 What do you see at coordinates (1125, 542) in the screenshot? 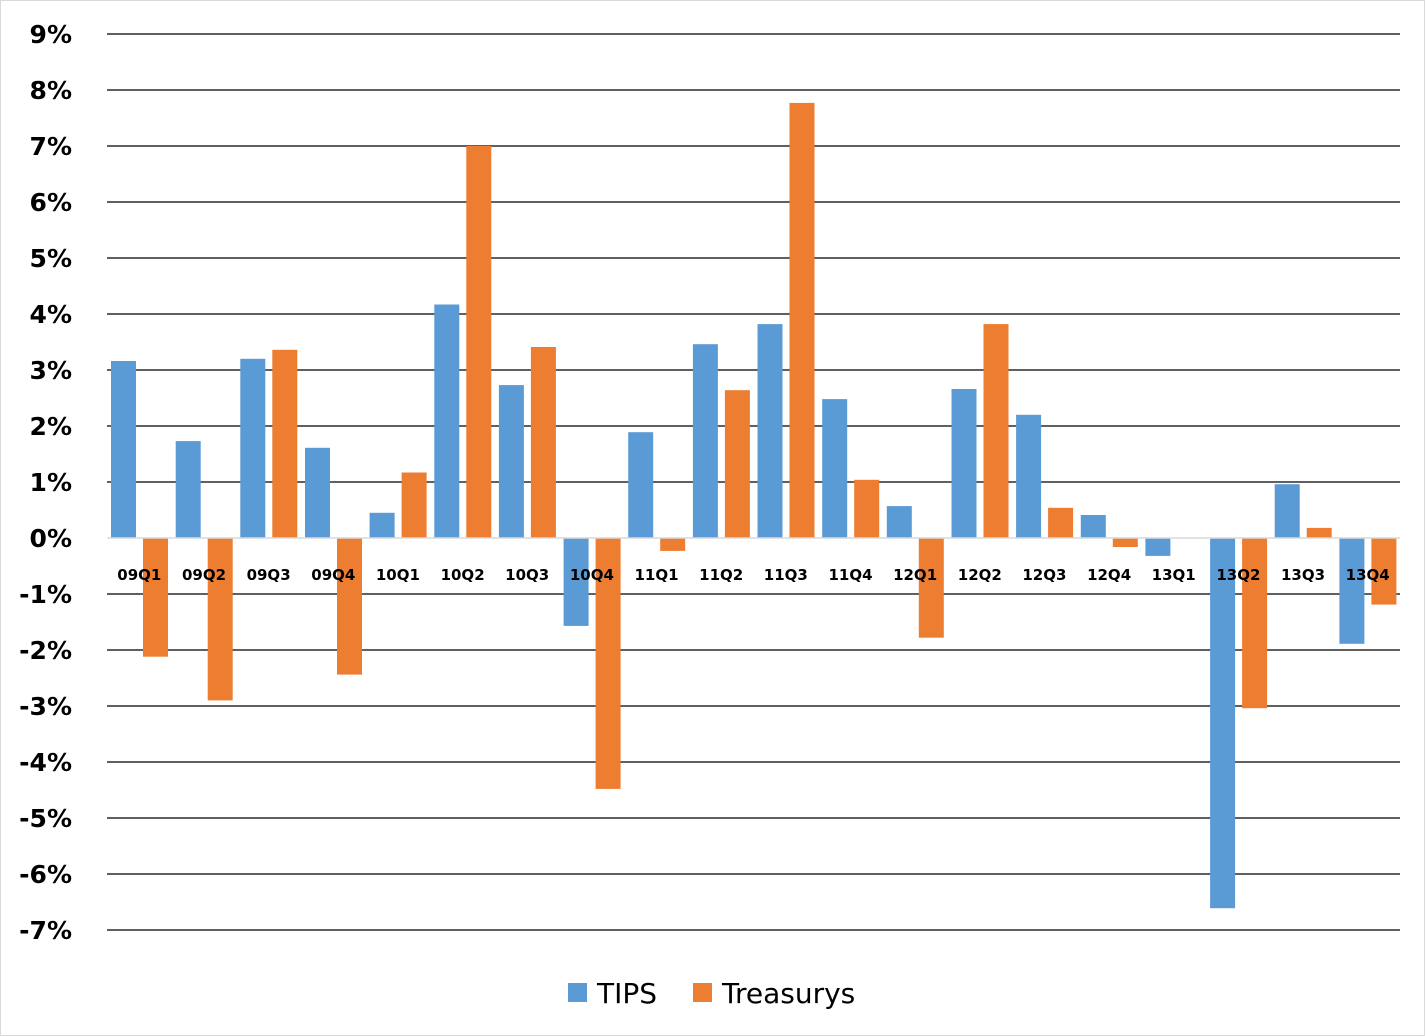
I see `bar-treasurys-12q4` at bounding box center [1125, 542].